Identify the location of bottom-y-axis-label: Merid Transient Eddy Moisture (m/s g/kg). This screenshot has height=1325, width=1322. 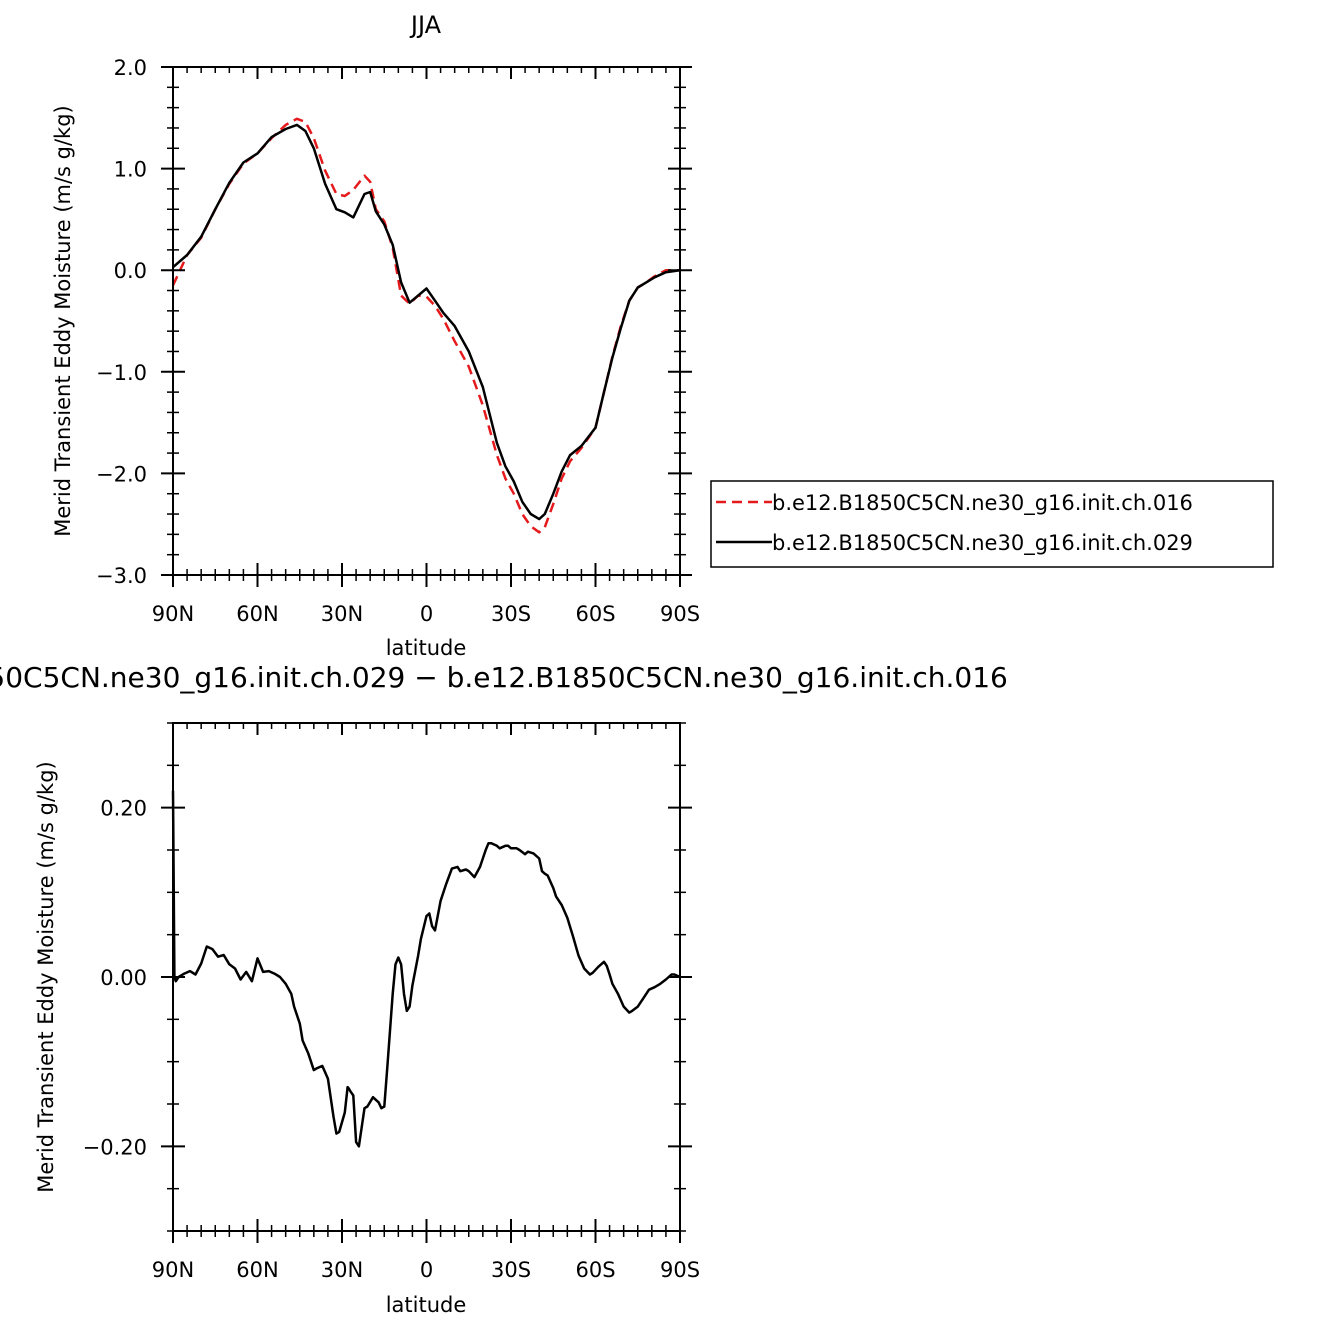
(46, 977).